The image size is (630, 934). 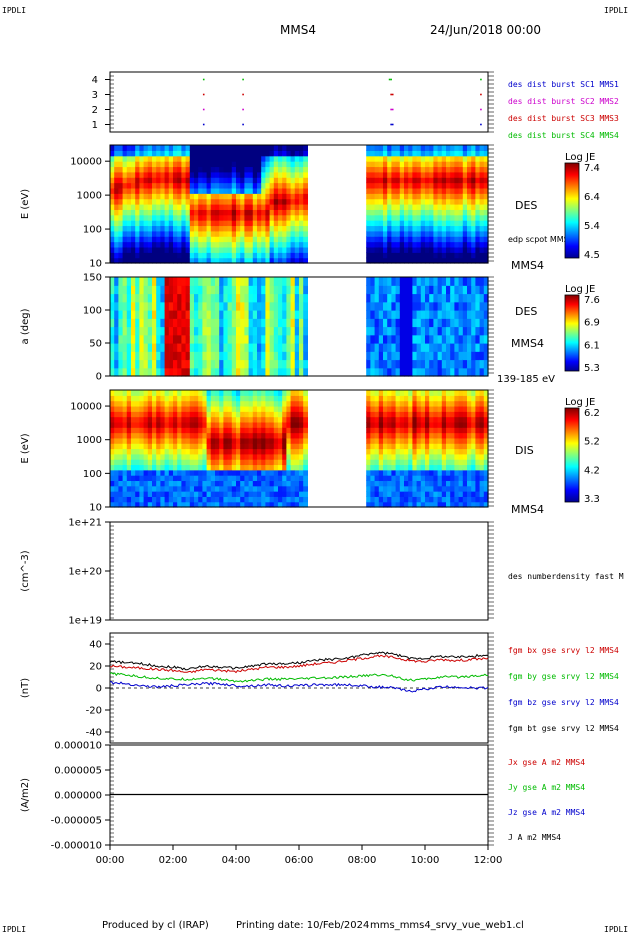 I want to click on burst-point, so click(x=481, y=109).